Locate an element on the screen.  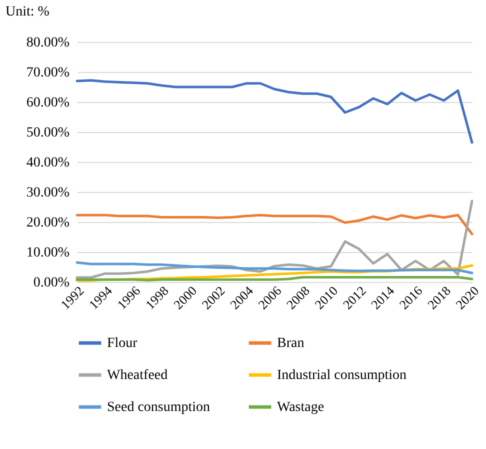
legend-label: Wheatfeed is located at coordinates (137, 375).